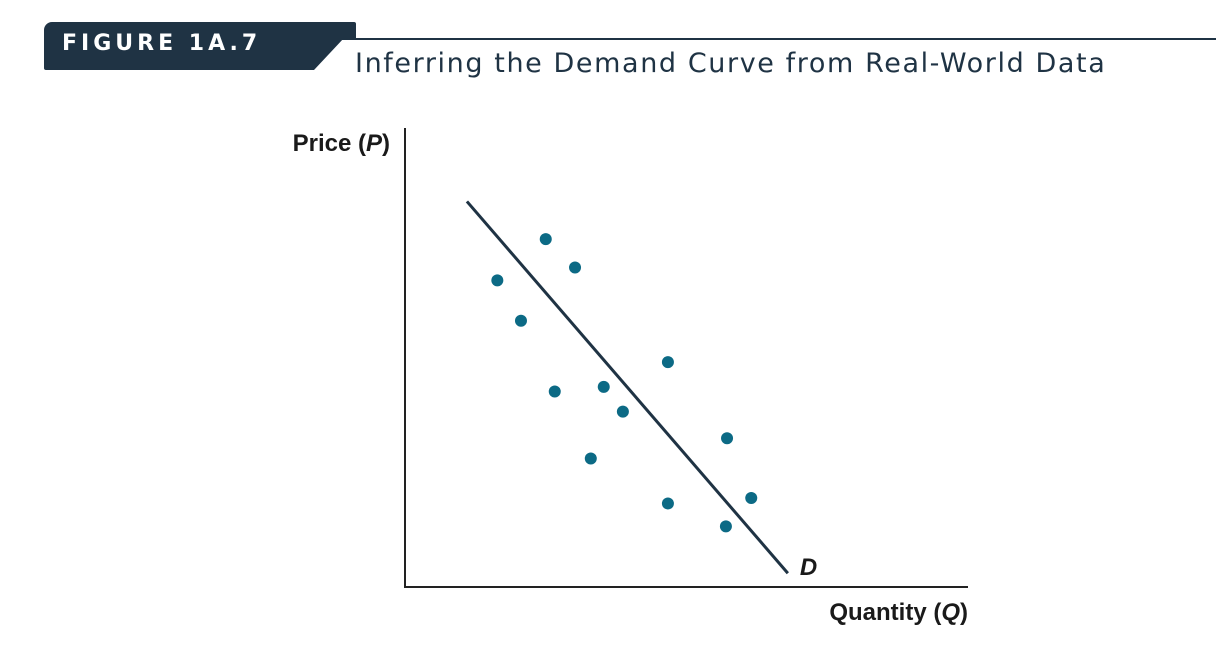  What do you see at coordinates (964, 612) in the screenshot?
I see `x-axis-label-close: )` at bounding box center [964, 612].